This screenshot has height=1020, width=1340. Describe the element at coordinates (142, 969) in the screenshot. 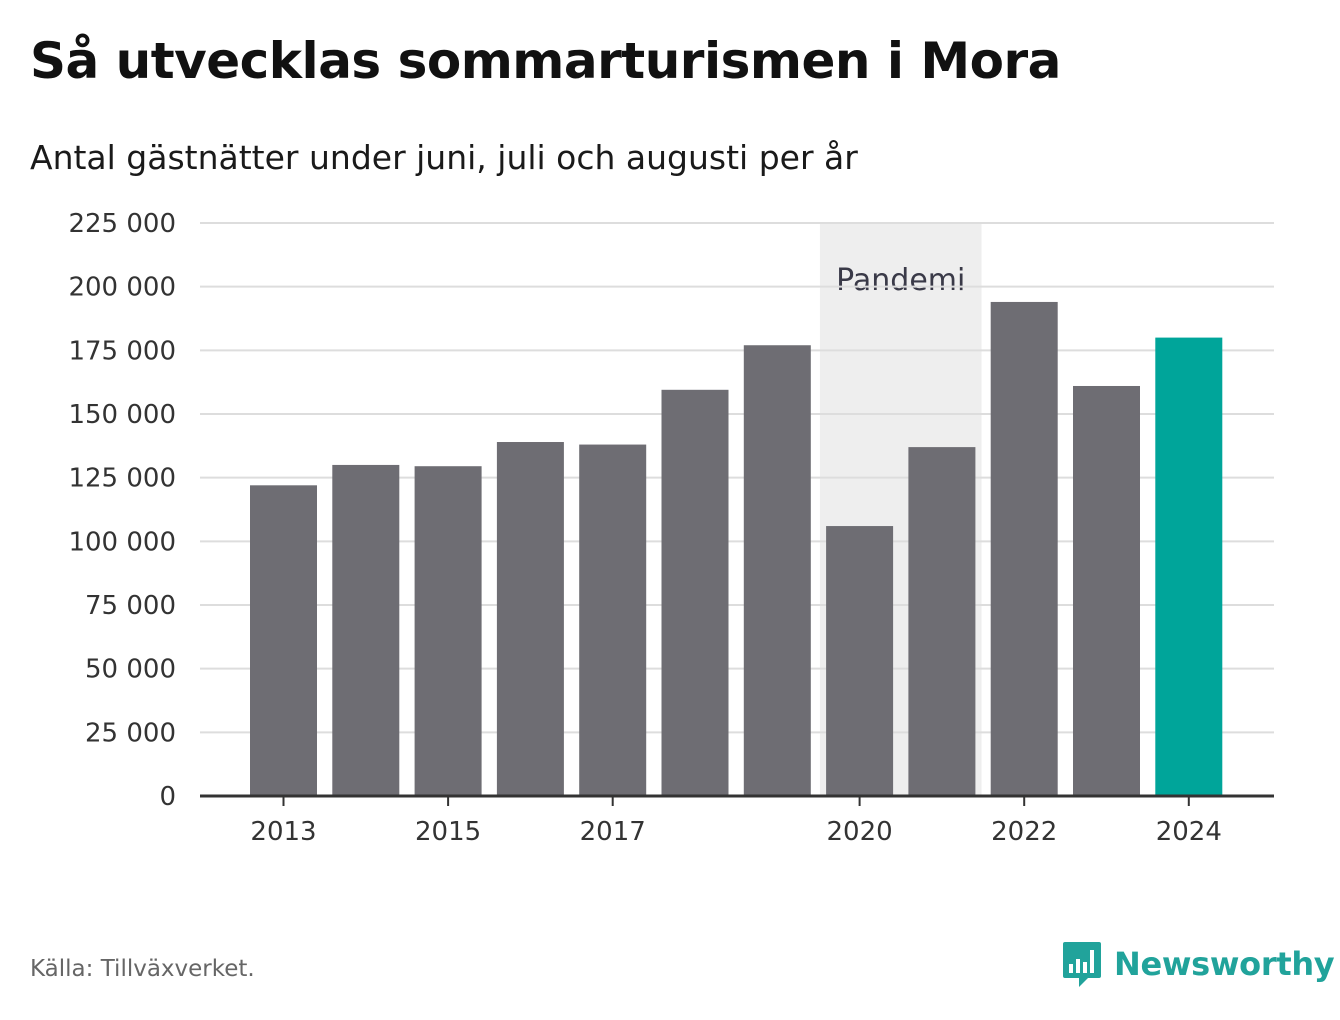

I see `source-note: Källa: Tillväxverket.` at that location.